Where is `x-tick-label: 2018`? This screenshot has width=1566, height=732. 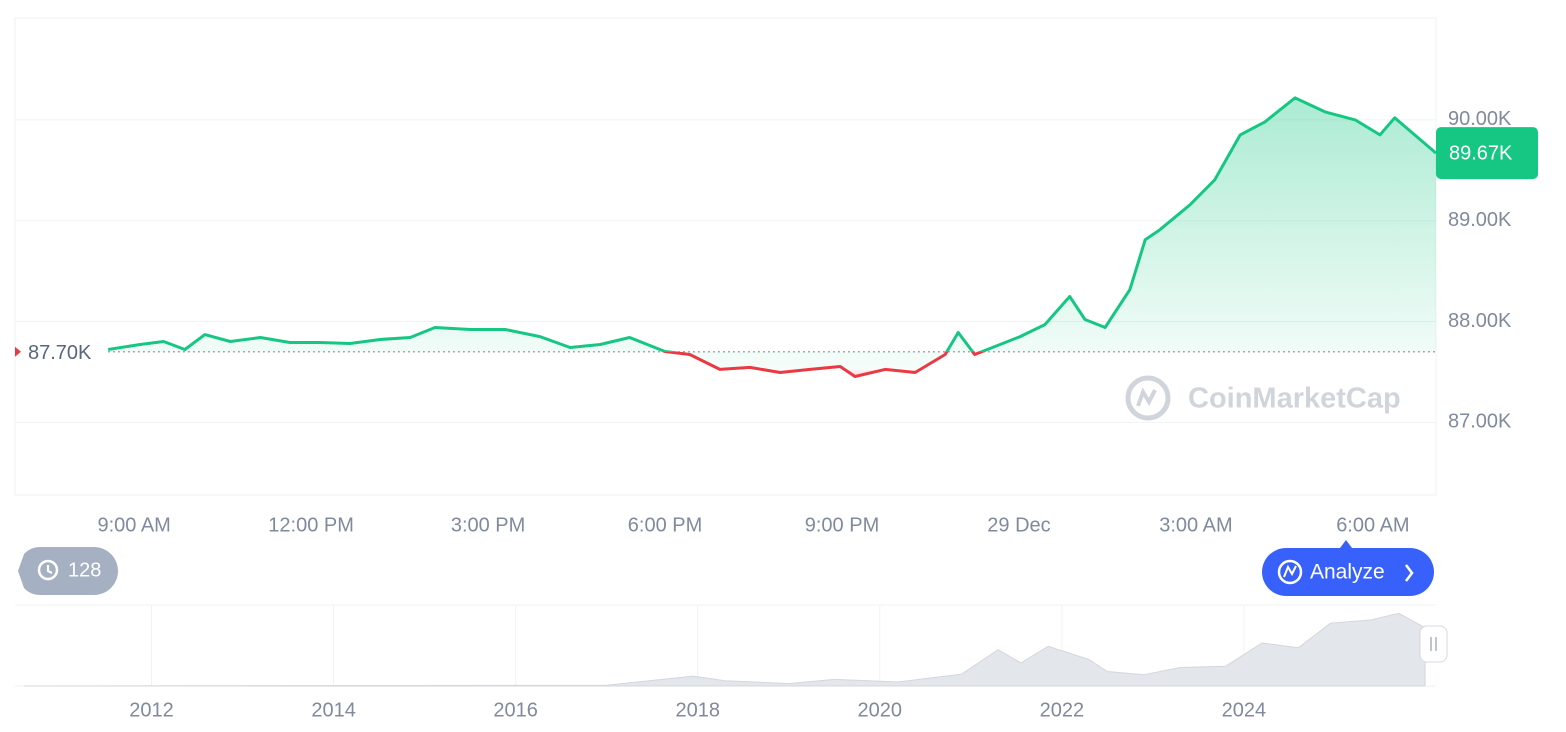
x-tick-label: 2018 is located at coordinates (697, 710).